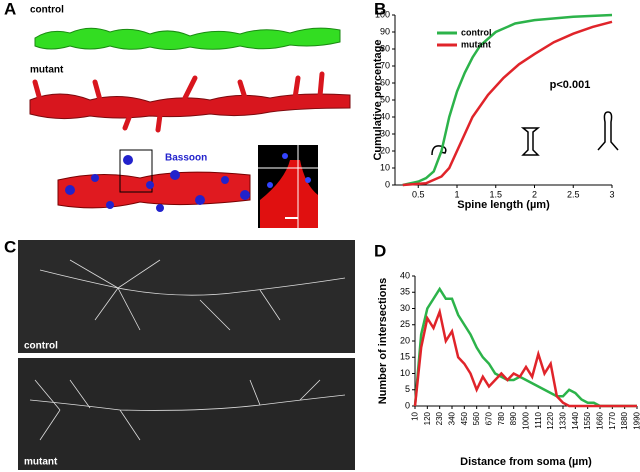  What do you see at coordinates (385, 48) in the screenshot?
I see `y-tick-label: 80` at bounding box center [385, 48].